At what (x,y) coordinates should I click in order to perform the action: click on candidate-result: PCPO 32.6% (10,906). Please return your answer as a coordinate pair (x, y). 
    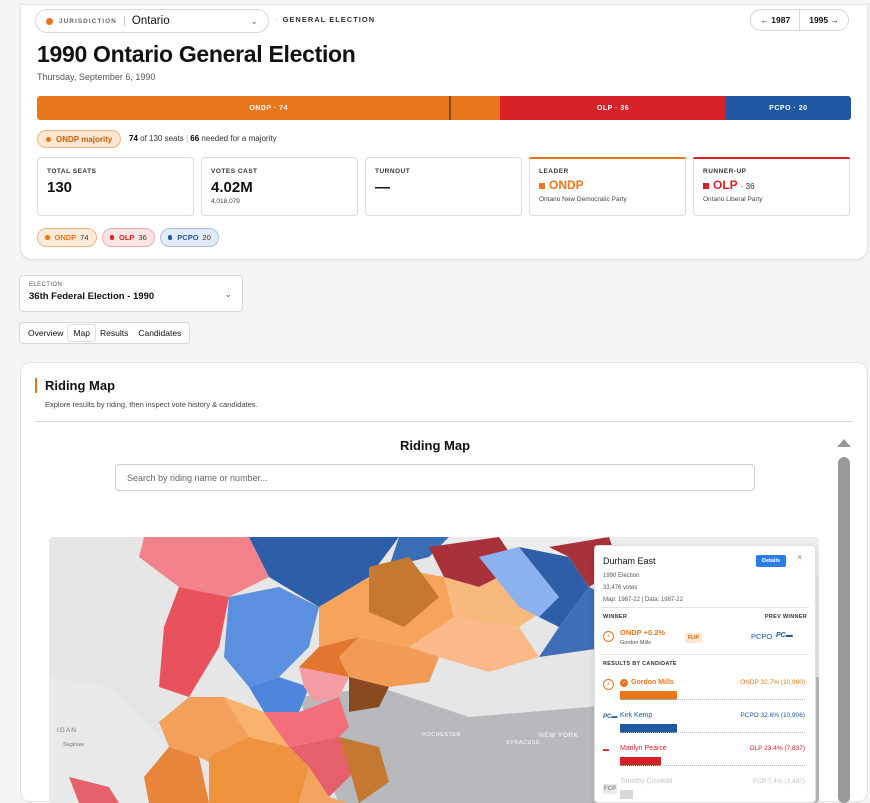
    Looking at the image, I should click on (772, 715).